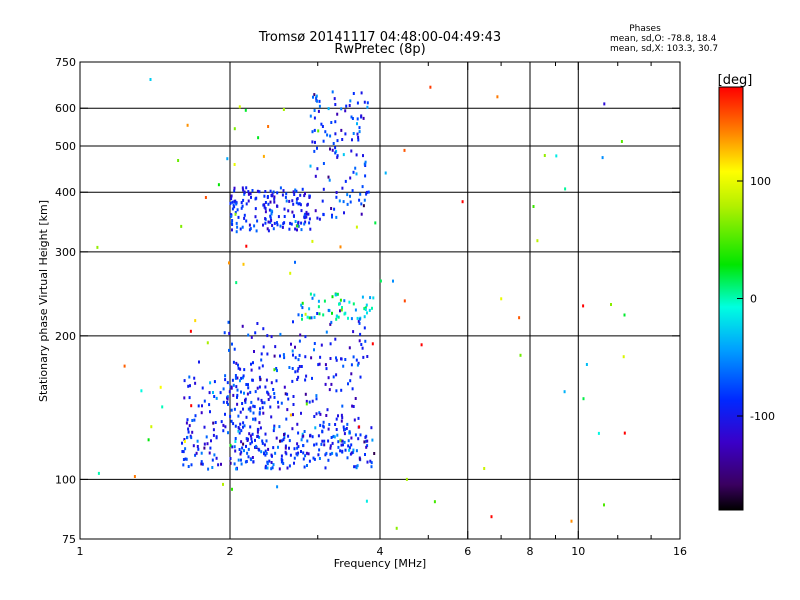 This screenshot has height=600, width=800. I want to click on y-tick-label: 100, so click(65, 479).